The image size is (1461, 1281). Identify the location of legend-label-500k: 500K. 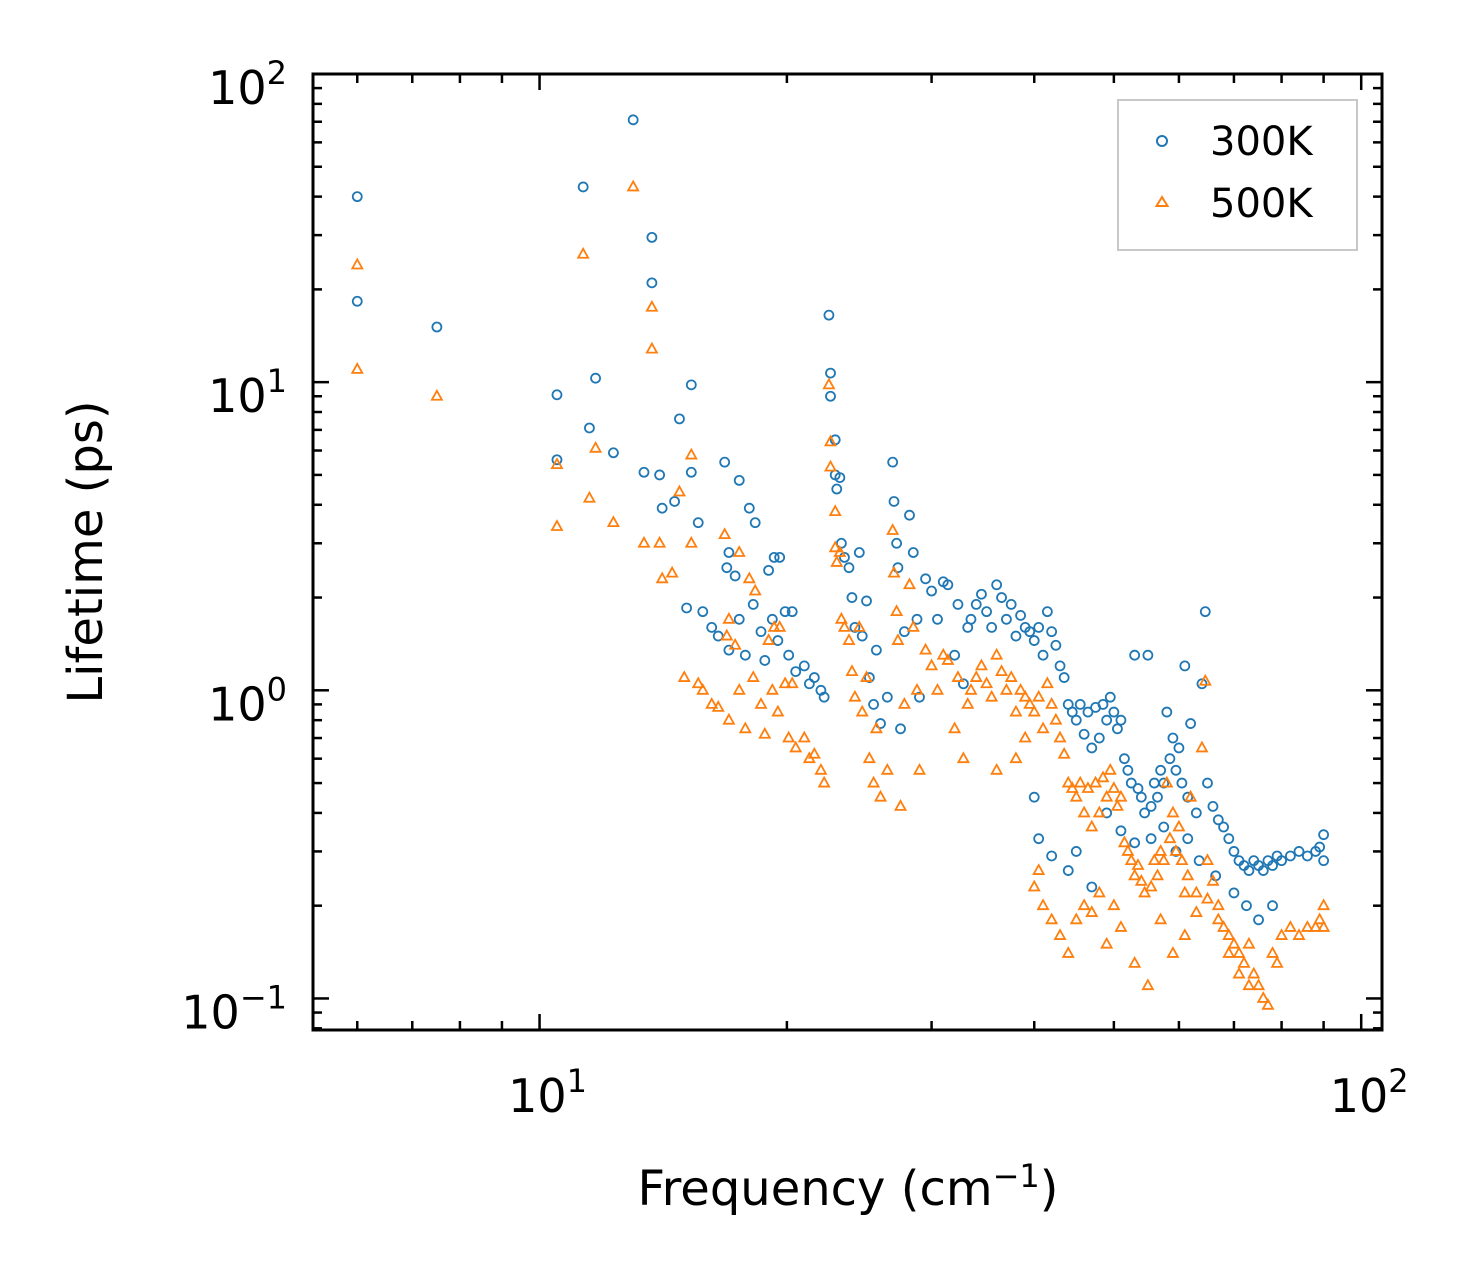
(1262, 204).